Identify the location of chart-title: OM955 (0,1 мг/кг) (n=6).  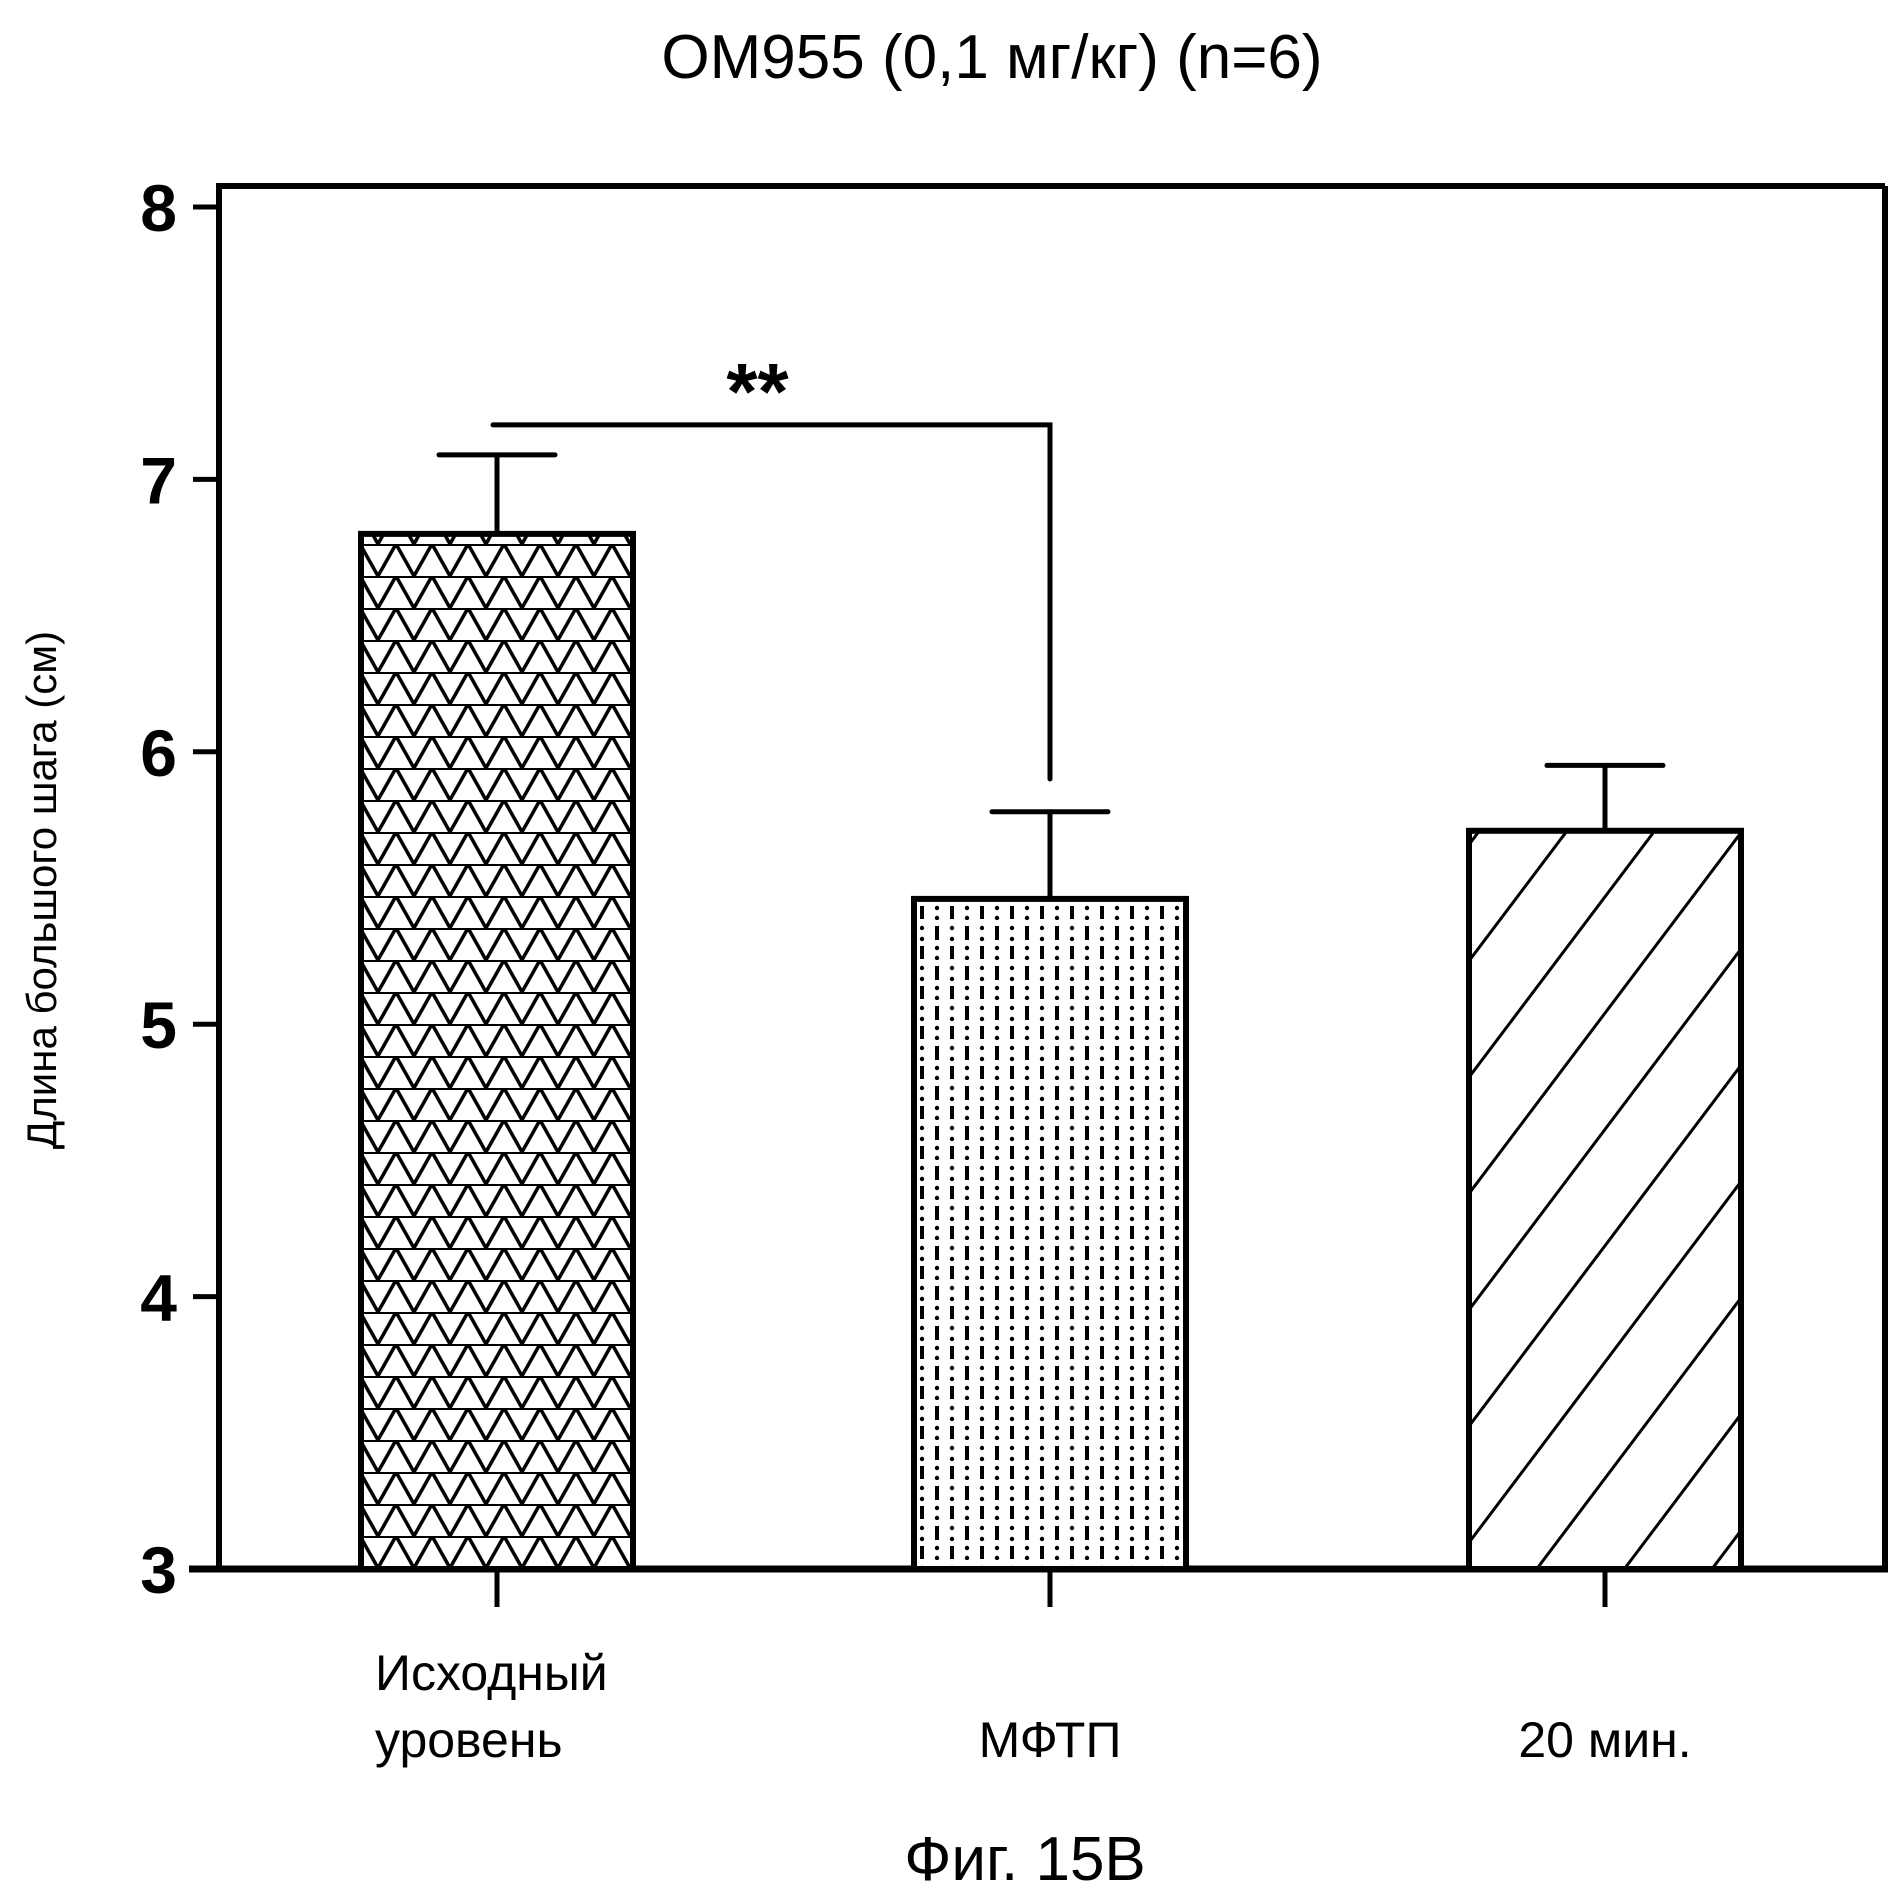
(991, 57).